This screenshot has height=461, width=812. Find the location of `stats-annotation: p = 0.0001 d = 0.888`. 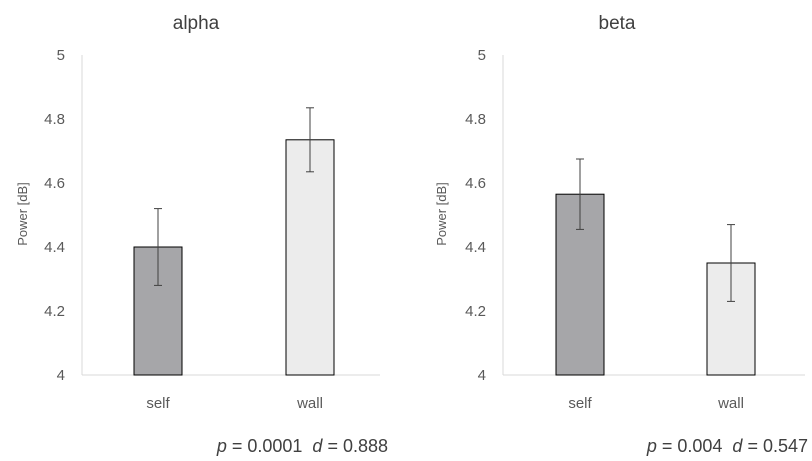

stats-annotation: p = 0.0001 d = 0.888 is located at coordinates (302, 446).